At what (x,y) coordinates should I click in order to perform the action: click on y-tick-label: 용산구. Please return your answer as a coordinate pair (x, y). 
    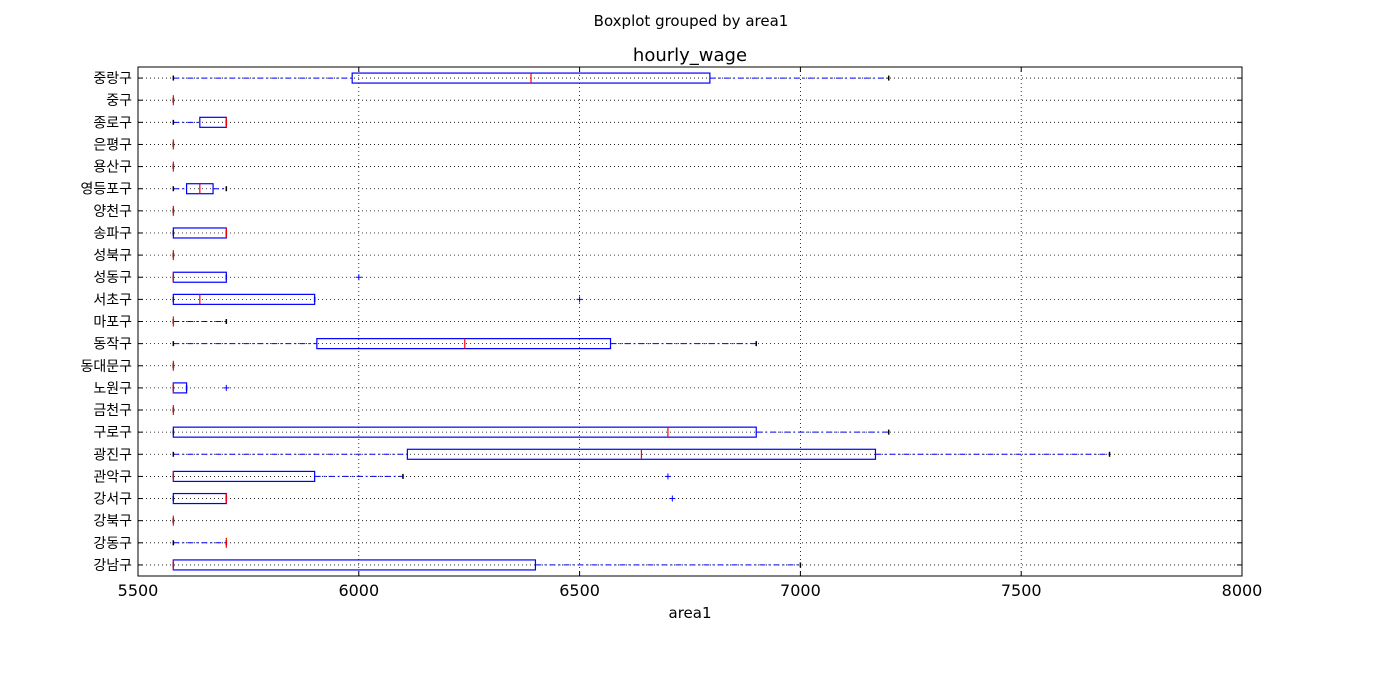
    Looking at the image, I should click on (112, 168).